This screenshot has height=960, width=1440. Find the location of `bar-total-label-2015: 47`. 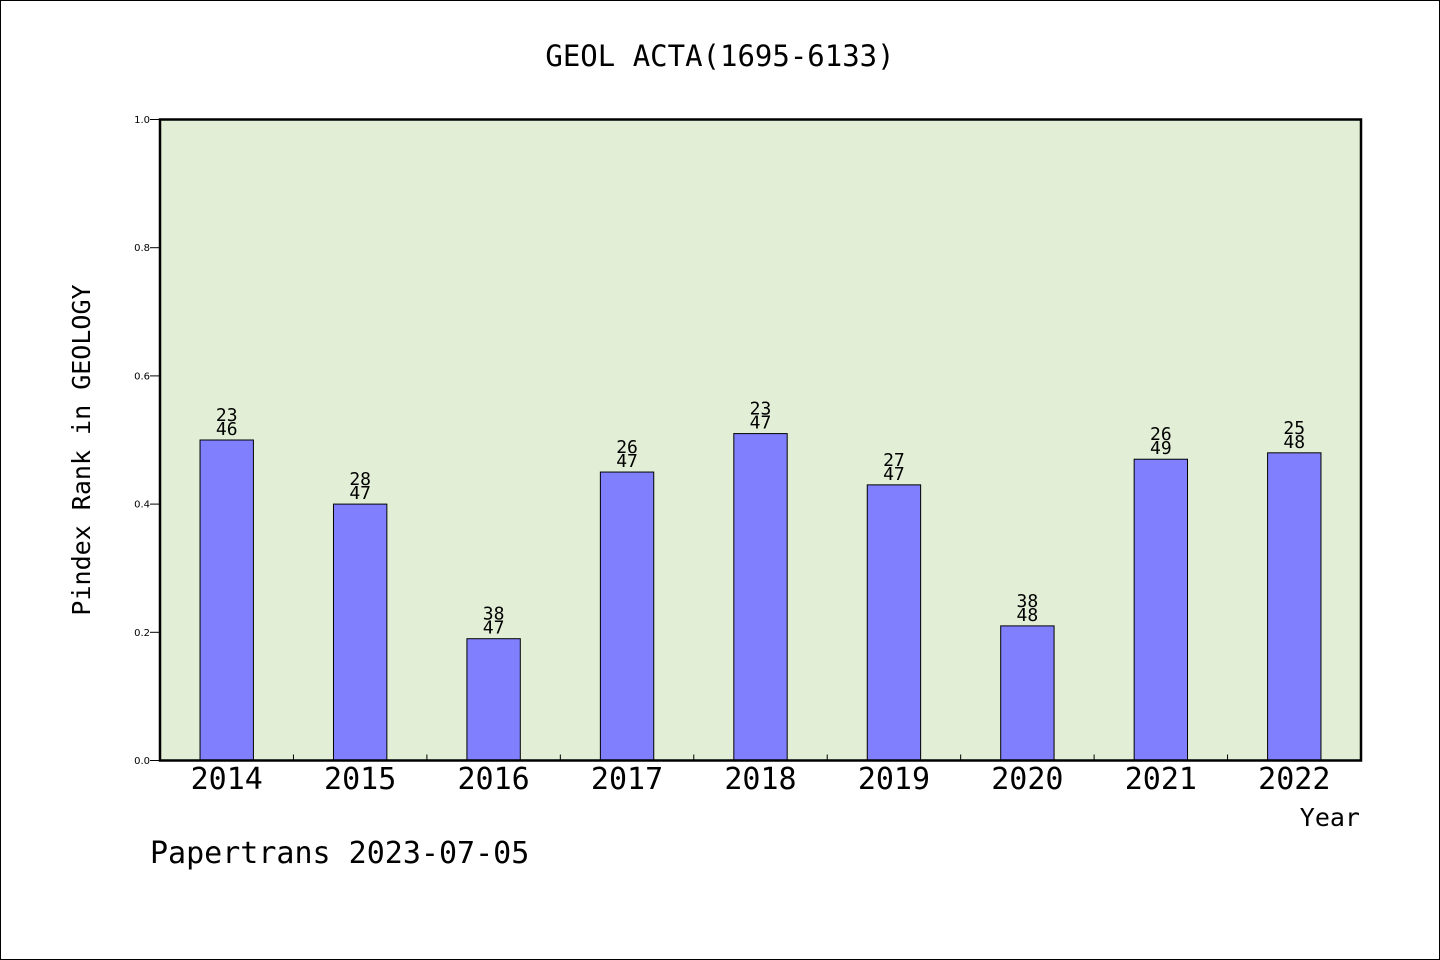

bar-total-label-2015: 47 is located at coordinates (360, 493).